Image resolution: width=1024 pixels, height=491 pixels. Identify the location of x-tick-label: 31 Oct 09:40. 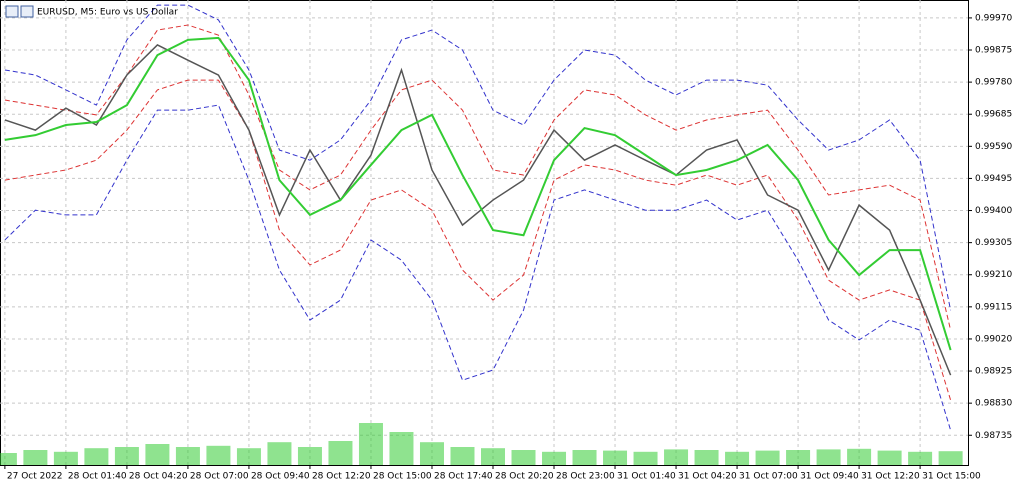
(829, 477).